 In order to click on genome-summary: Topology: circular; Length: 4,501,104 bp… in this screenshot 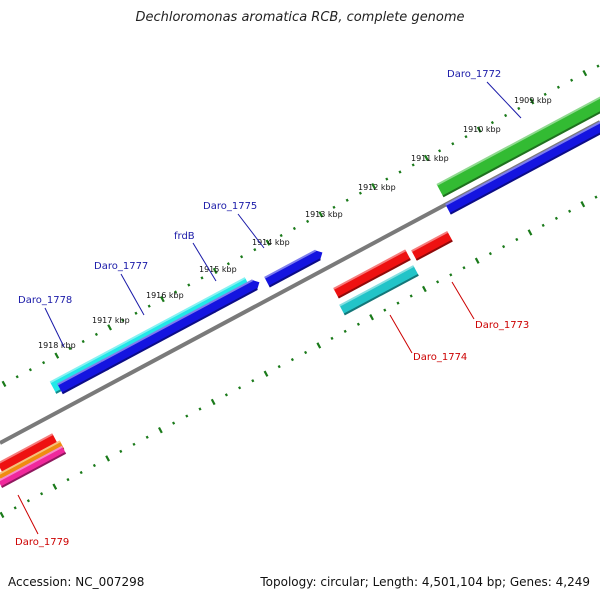, I will do `click(425, 582)`.